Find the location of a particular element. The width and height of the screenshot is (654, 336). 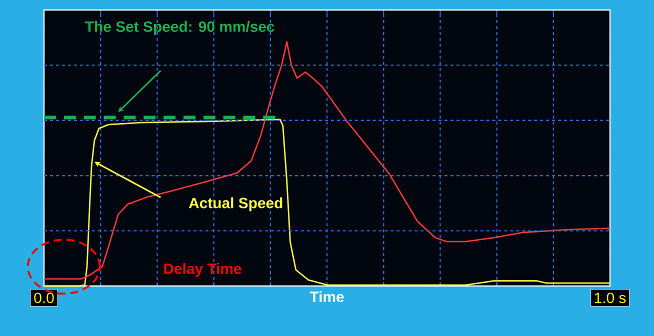

annotation: Actual Speed is located at coordinates (235, 204).